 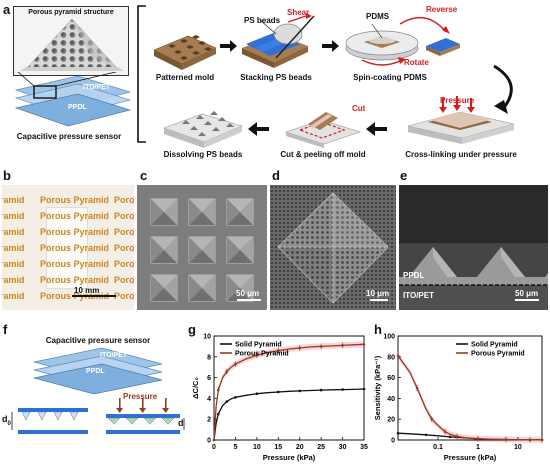 What do you see at coordinates (192, 329) in the screenshot?
I see `panel-label-g: g` at bounding box center [192, 329].